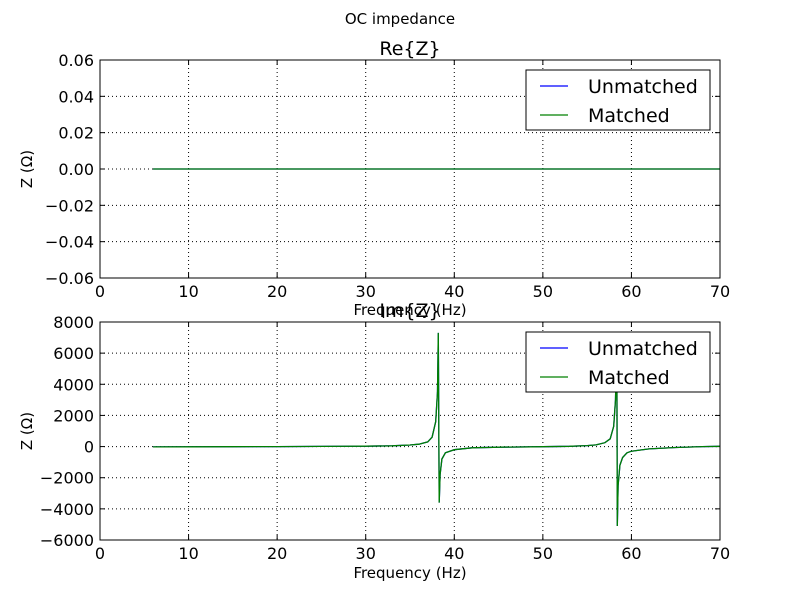  Describe the element at coordinates (73, 415) in the screenshot. I see `y-tick-label: 2000` at that location.